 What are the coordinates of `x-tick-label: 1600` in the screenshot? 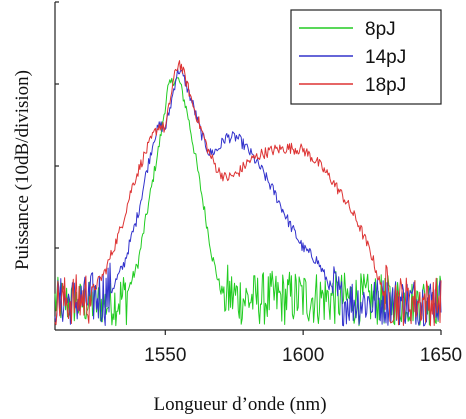 It's located at (303, 355).